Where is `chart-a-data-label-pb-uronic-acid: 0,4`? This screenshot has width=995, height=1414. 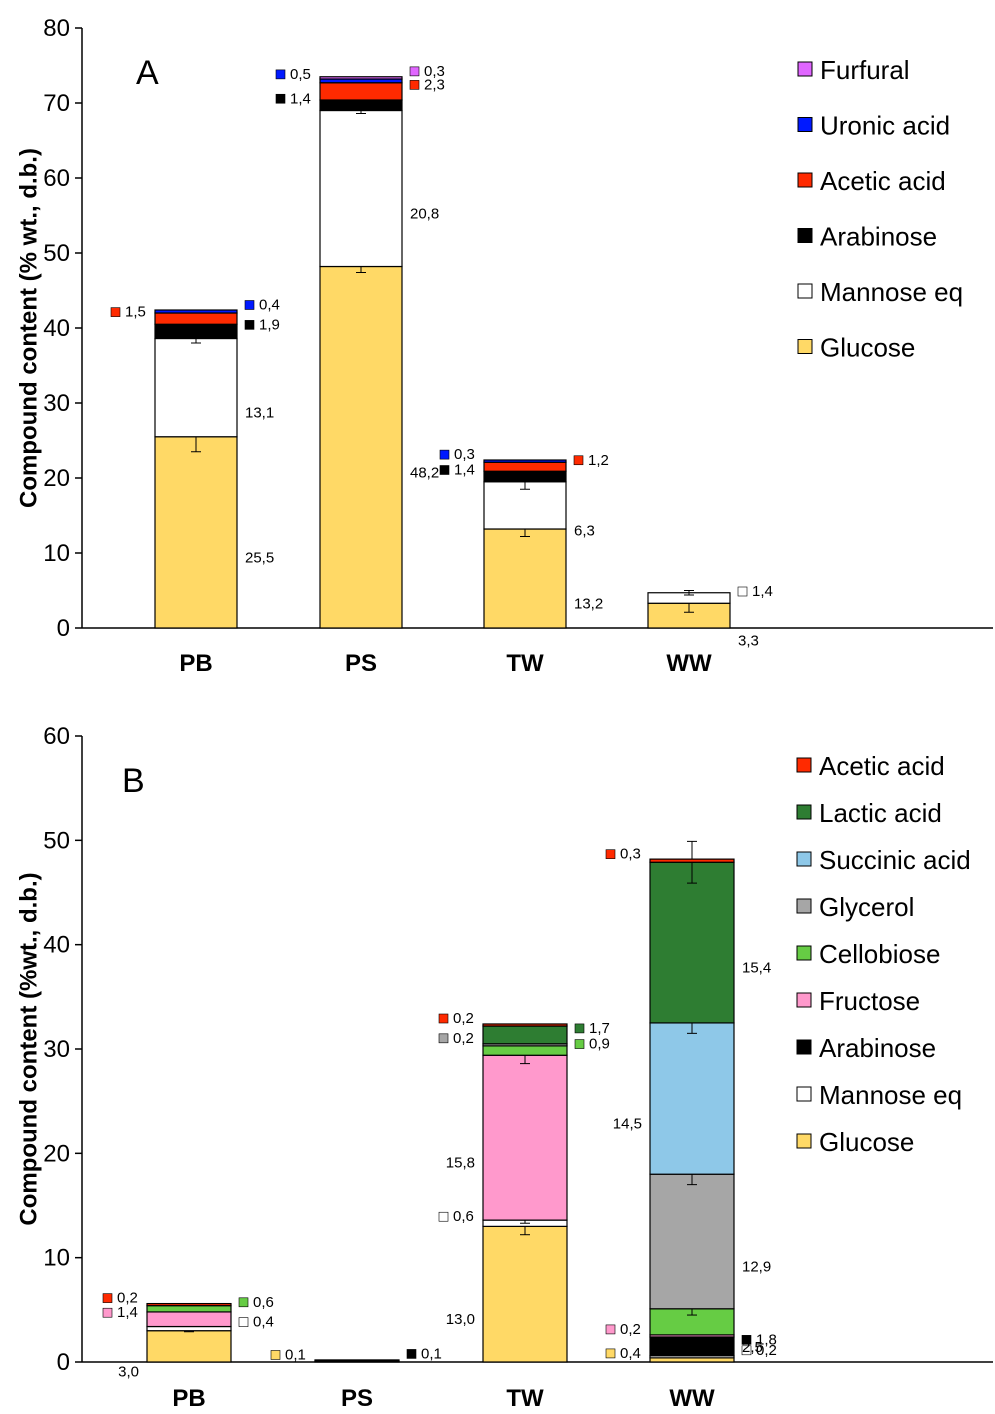 chart-a-data-label-pb-uronic-acid: 0,4 is located at coordinates (269, 305).